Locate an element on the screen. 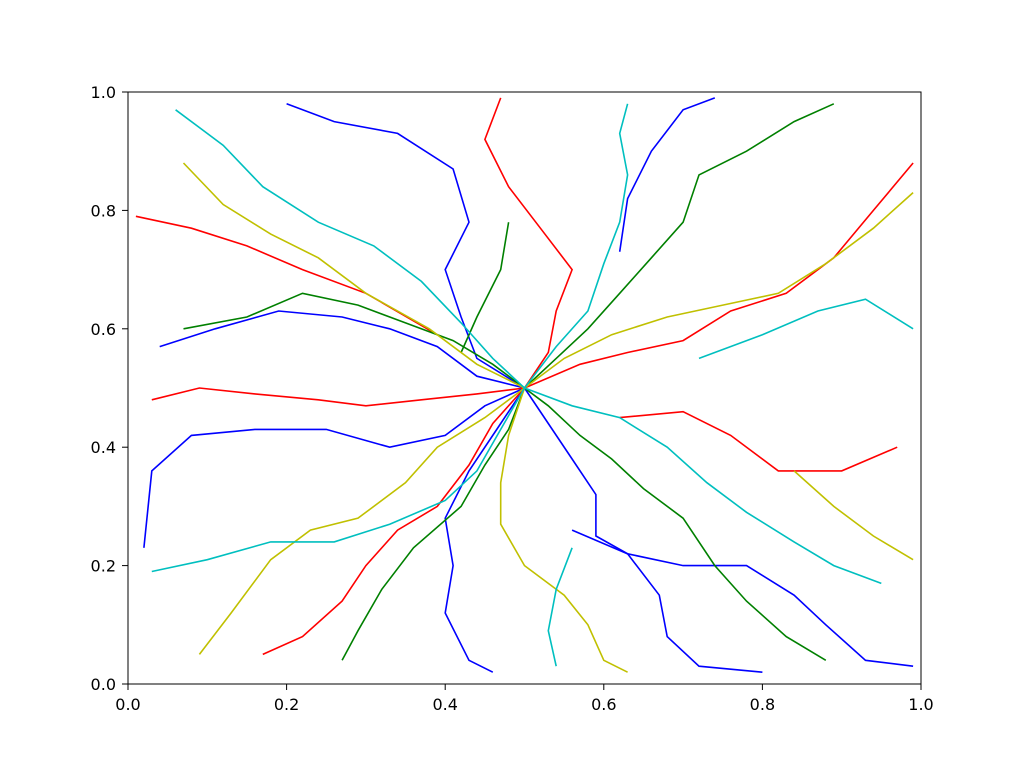  y-tick-label-5: 1.0 is located at coordinates (103, 92).